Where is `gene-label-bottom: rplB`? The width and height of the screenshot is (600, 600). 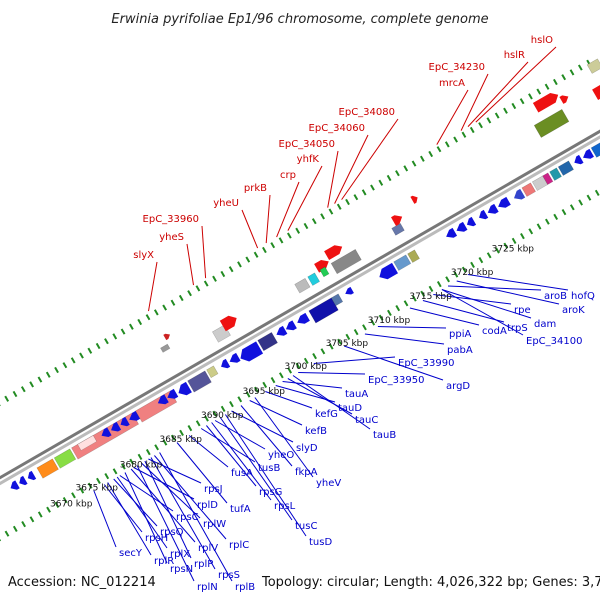
gene-label-bottom: rplB is located at coordinates (245, 587).